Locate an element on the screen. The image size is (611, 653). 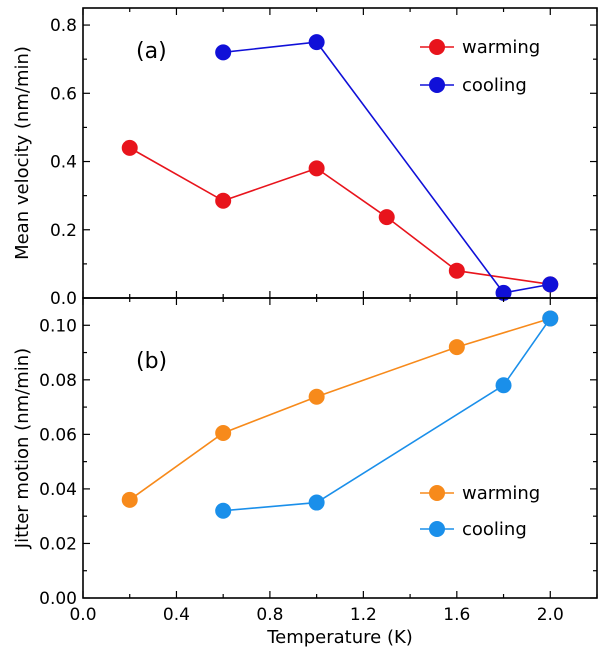
x-tick-label: 0.8 is located at coordinates (269, 615).